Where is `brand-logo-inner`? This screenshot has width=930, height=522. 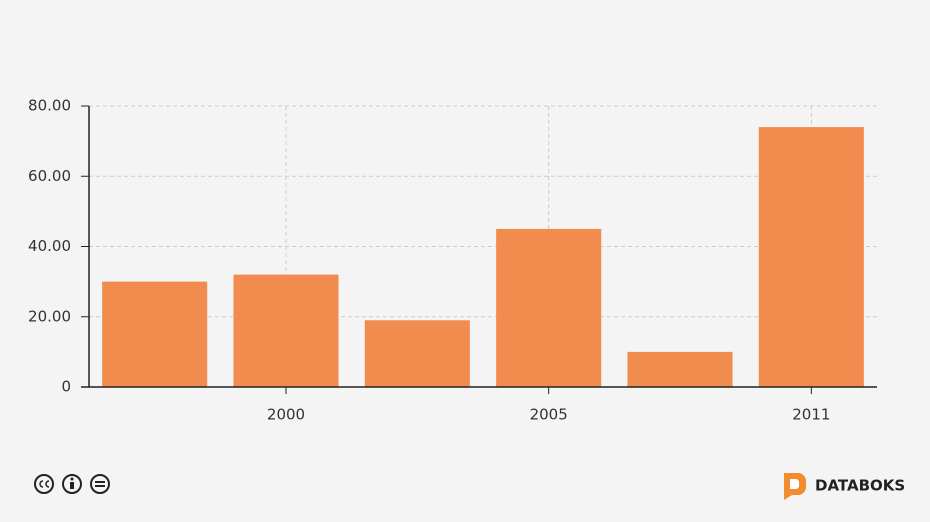 brand-logo-inner is located at coordinates (794, 484).